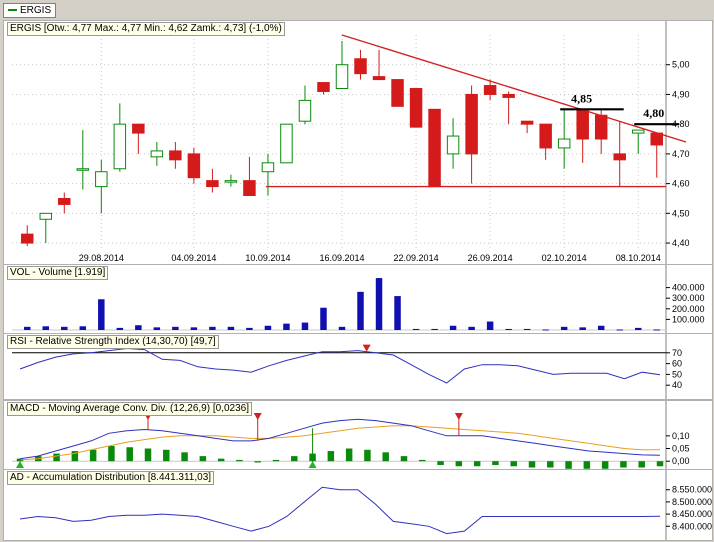 The width and height of the screenshot is (714, 542). Describe the element at coordinates (692, 490) in the screenshot. I see `y-tick-label: 8.550.000` at that location.